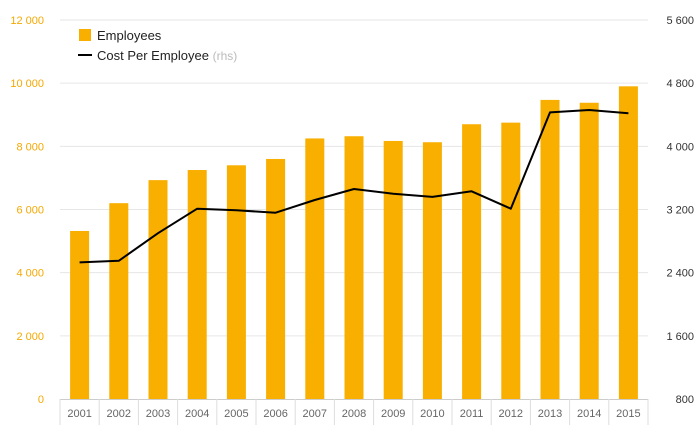 This screenshot has height=433, width=700. What do you see at coordinates (680, 21) in the screenshot?
I see `y-right-tick-label: 5 600` at bounding box center [680, 21].